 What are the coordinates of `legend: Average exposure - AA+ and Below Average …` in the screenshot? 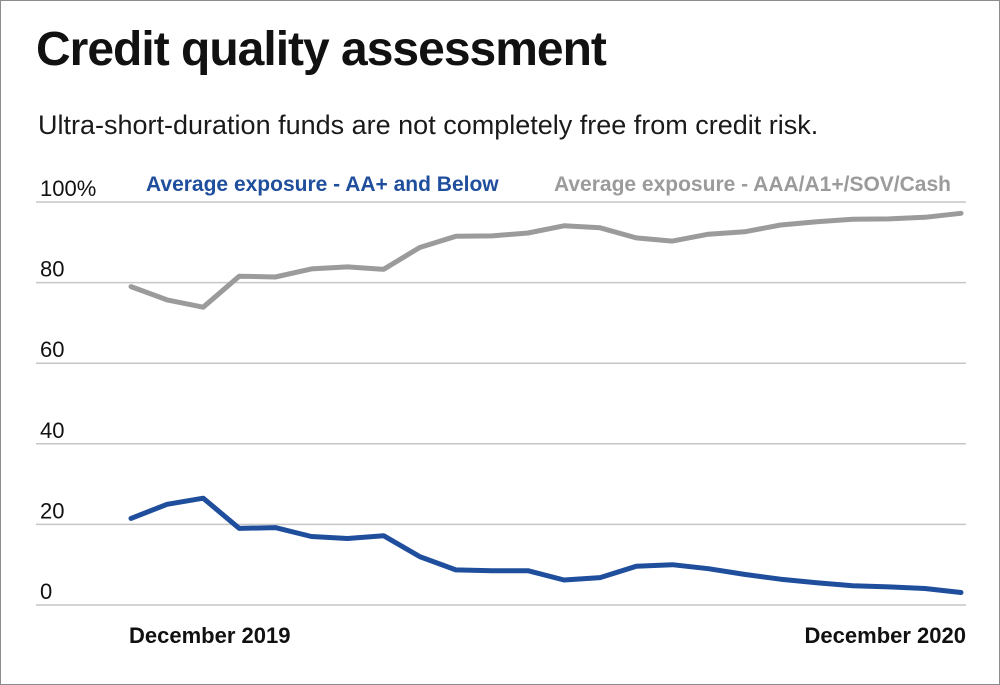 It's located at (548, 184).